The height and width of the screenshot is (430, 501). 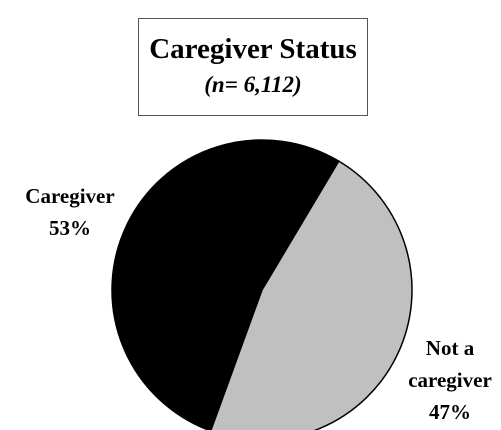 I want to click on title-box: Caregiver Status (n= 6,112), so click(x=253, y=67).